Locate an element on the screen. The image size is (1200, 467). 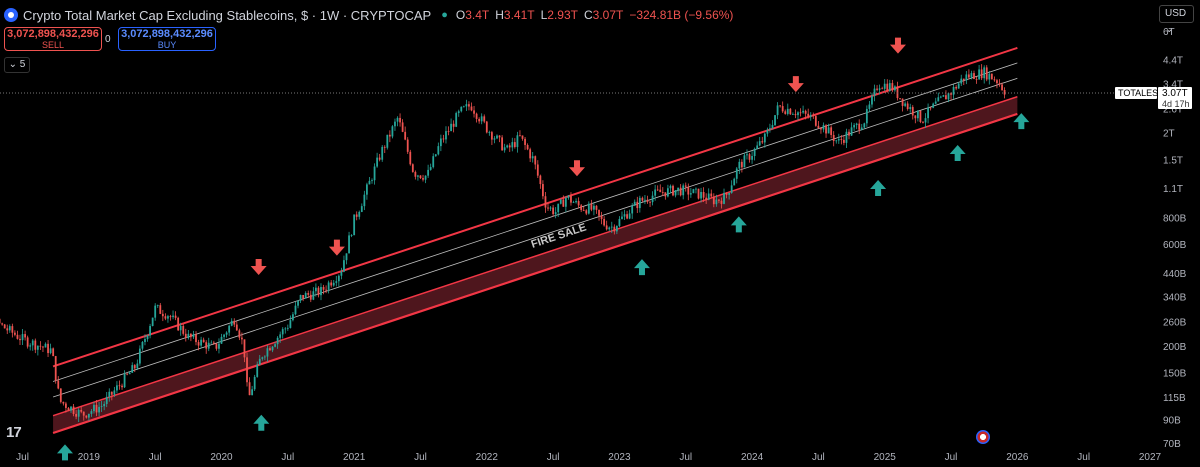
y-tick-label: 4.4T is located at coordinates (1173, 61).